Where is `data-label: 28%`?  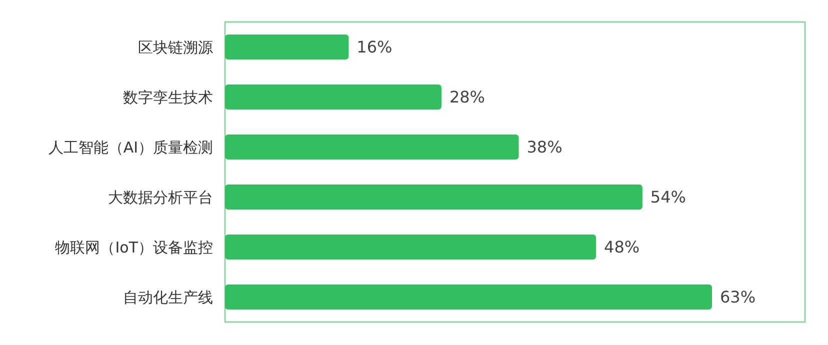 data-label: 28% is located at coordinates (467, 97).